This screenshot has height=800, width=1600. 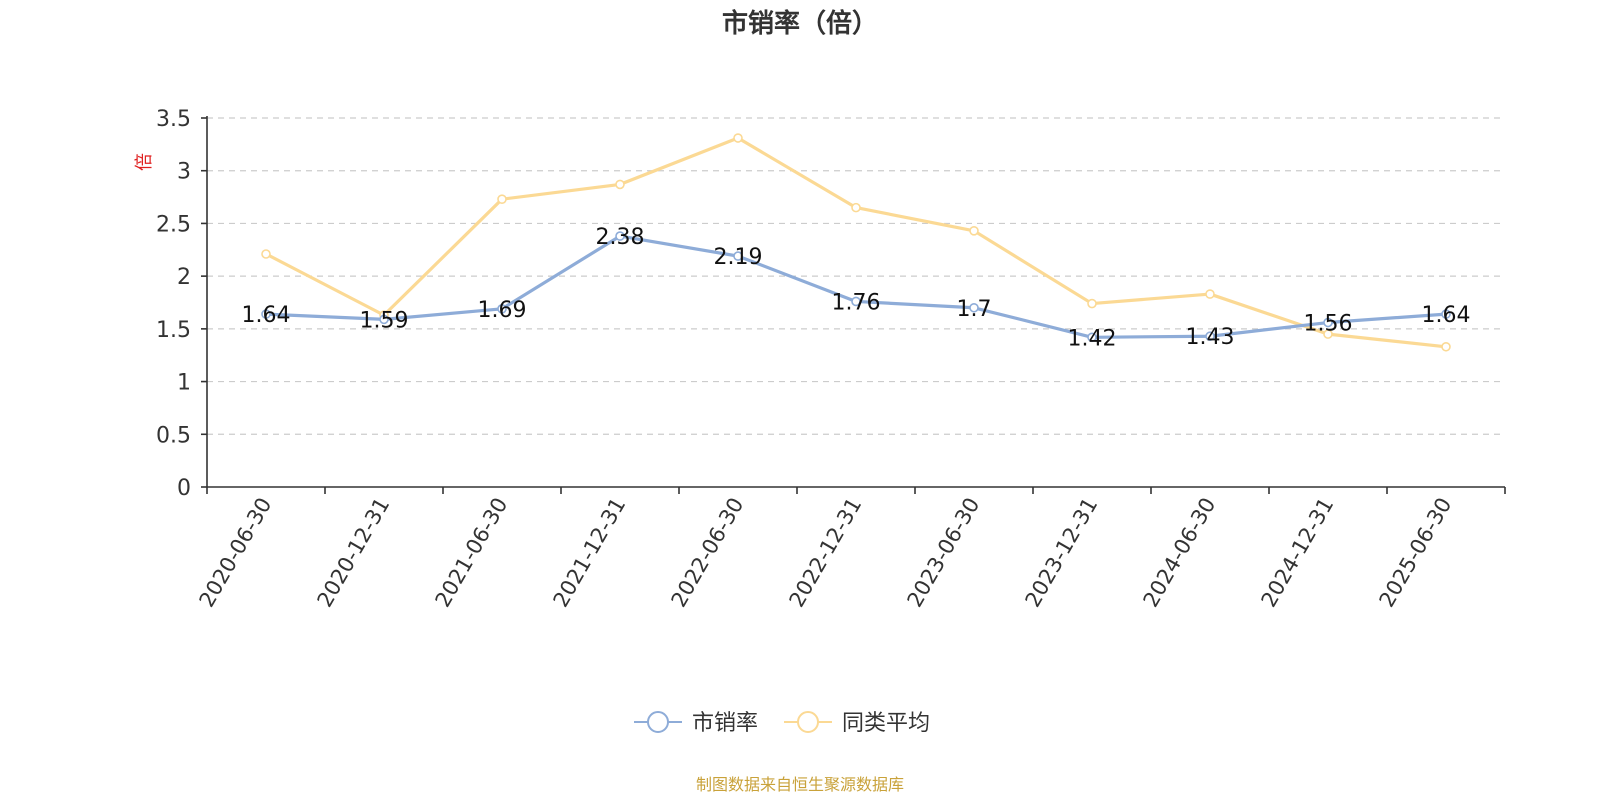 I want to click on x-tick-label: 2025-06-30, so click(x=1416, y=553).